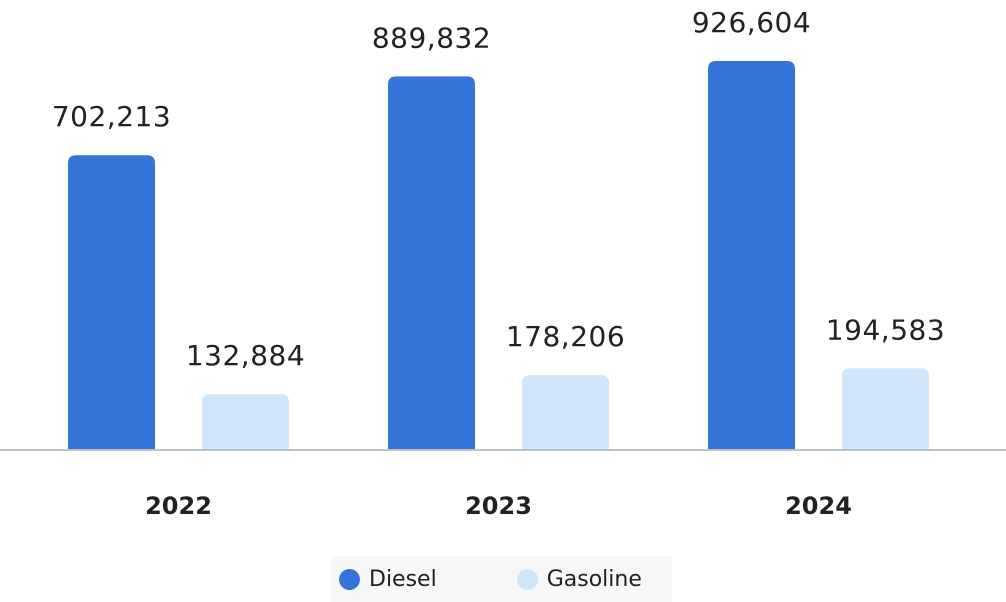 The width and height of the screenshot is (1006, 602). I want to click on bar-diesel-2024, so click(751, 255).